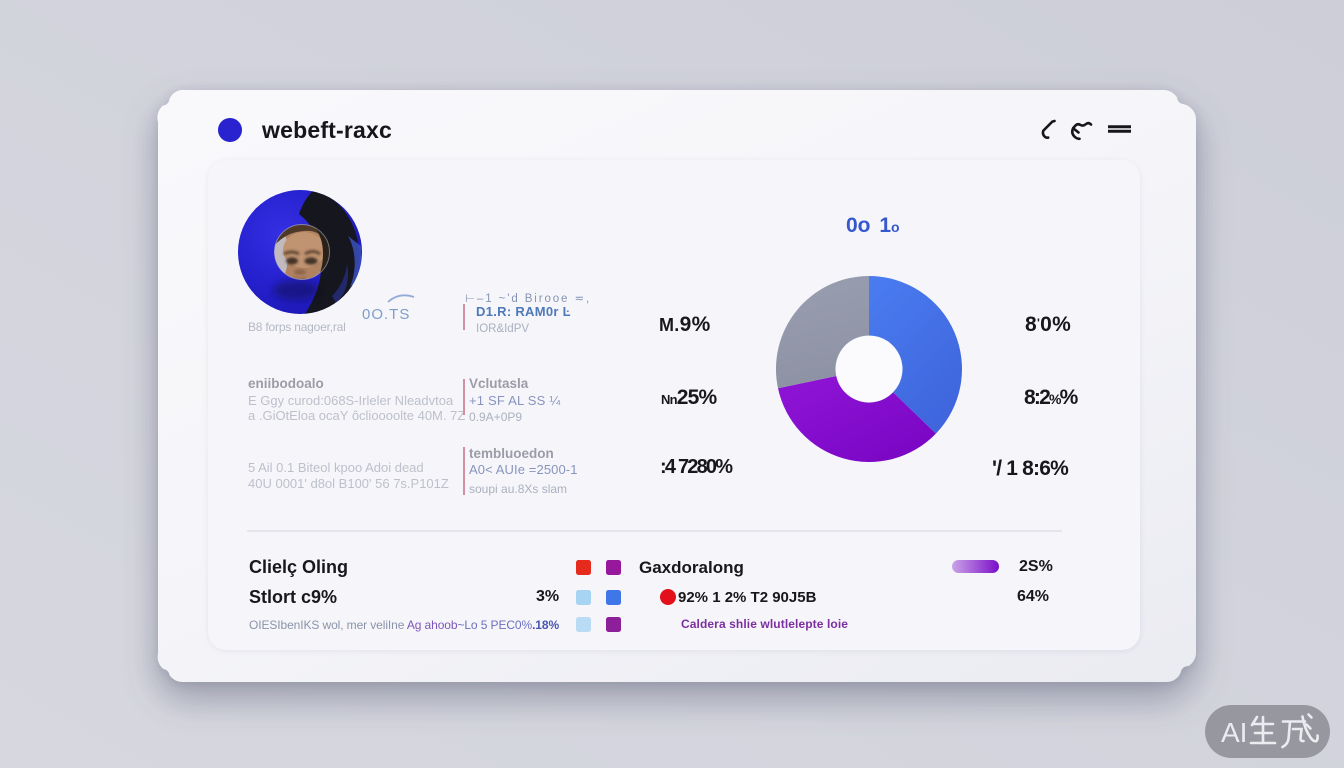 The width and height of the screenshot is (1344, 768). I want to click on svg-text: AI, so click(1234, 732).